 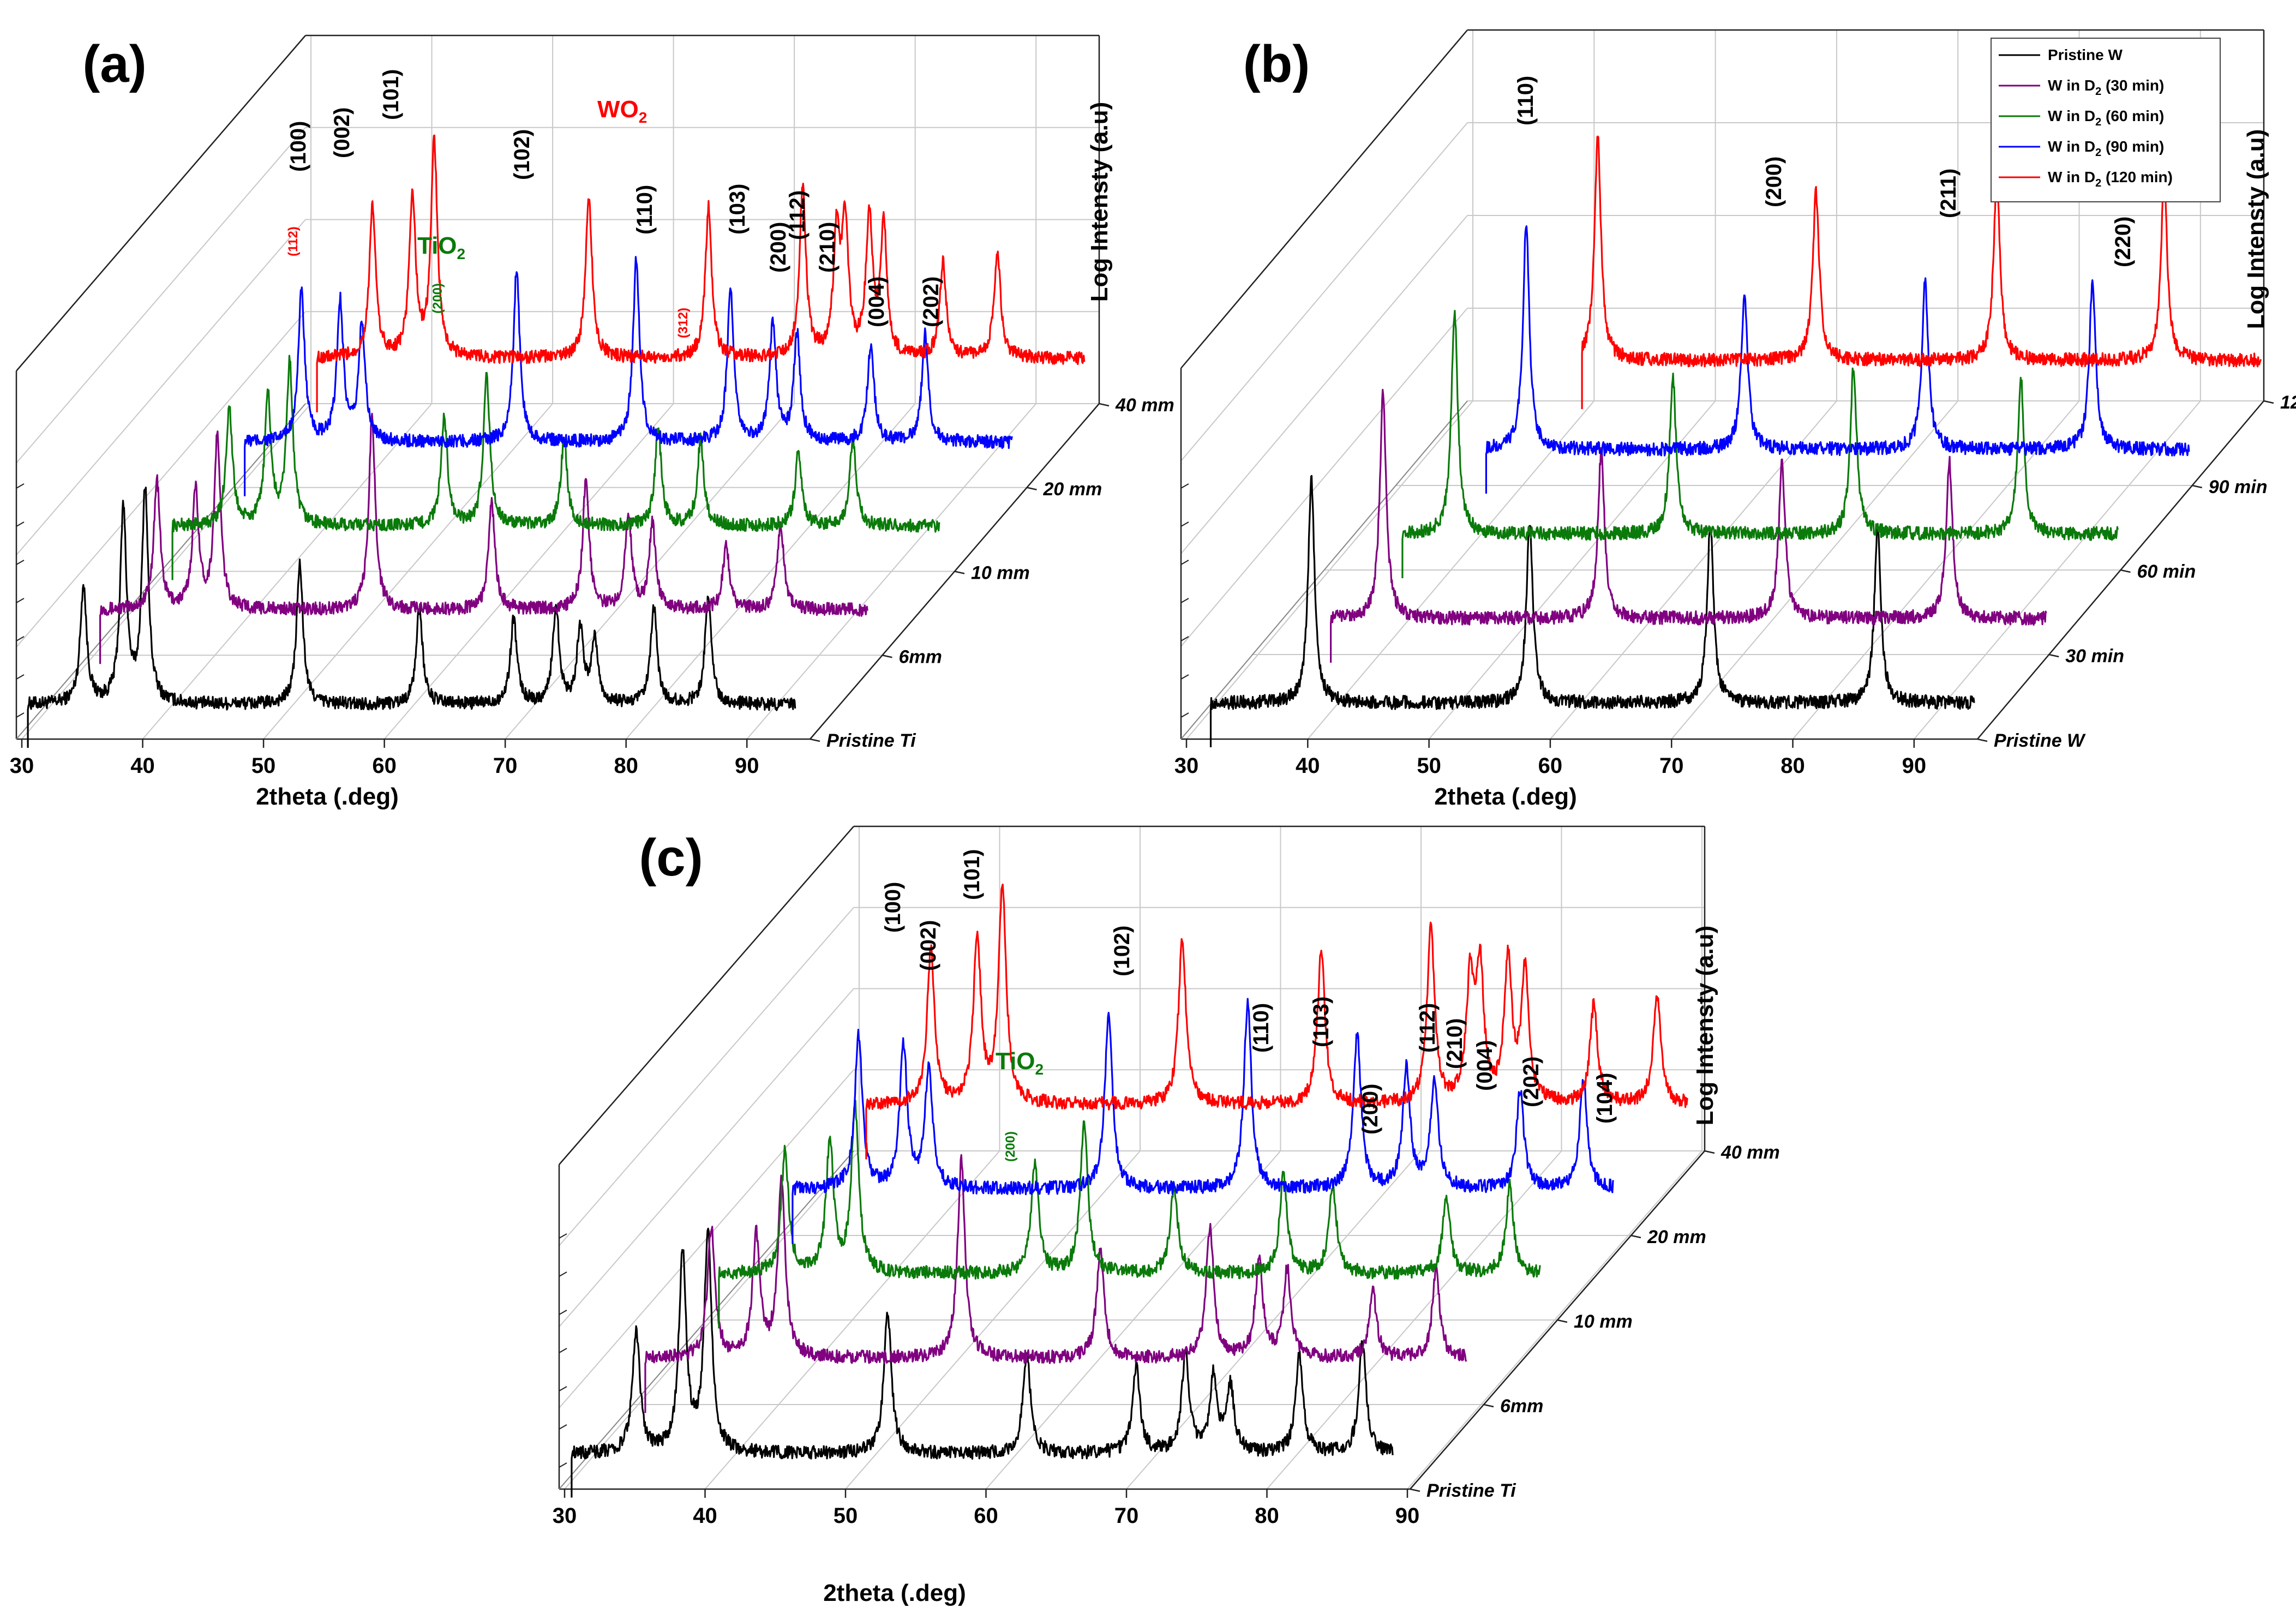 I want to click on x-tick-label: 90, so click(x=1914, y=766).